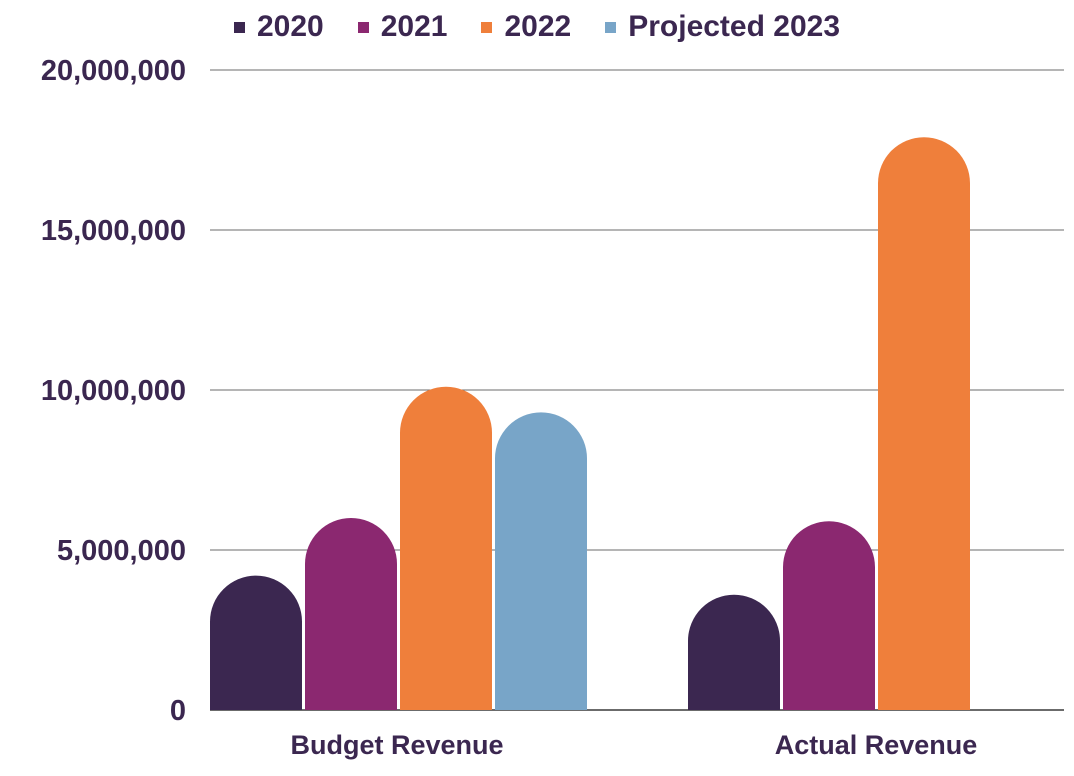 The image size is (1074, 776). I want to click on y-tick-label: 5,000,000, so click(121, 551).